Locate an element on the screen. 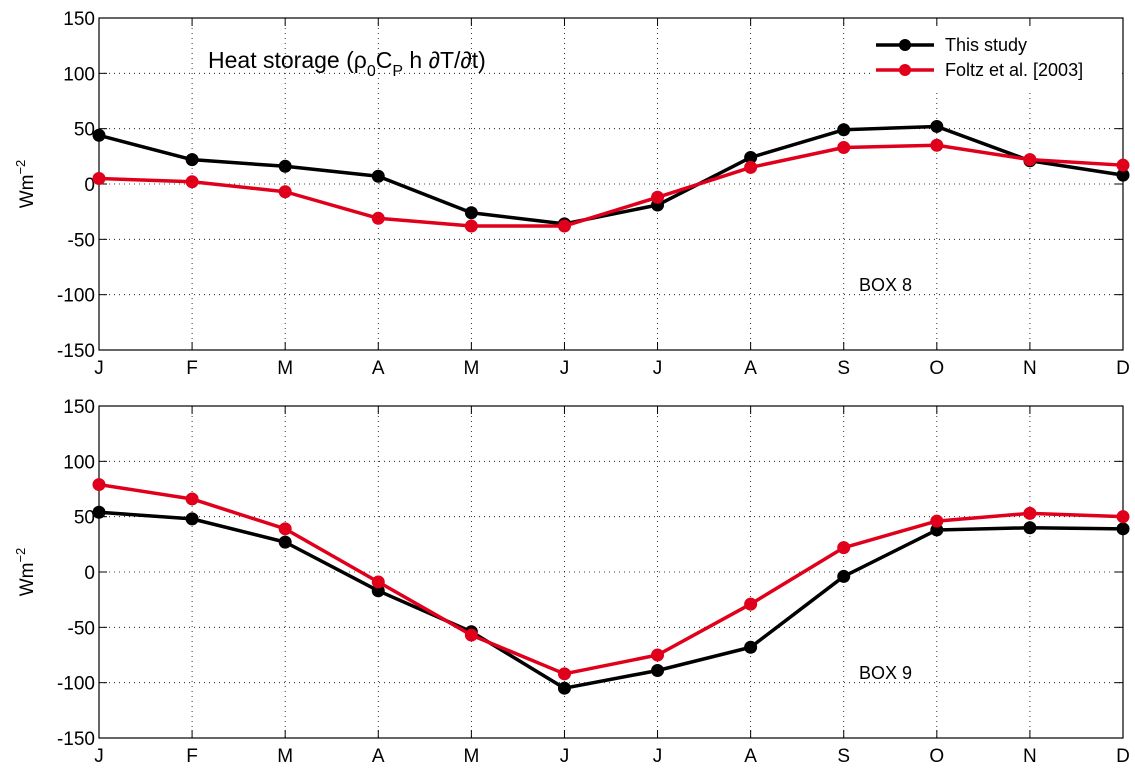  legend-label: Foltz et al. [2003] is located at coordinates (1014, 70).